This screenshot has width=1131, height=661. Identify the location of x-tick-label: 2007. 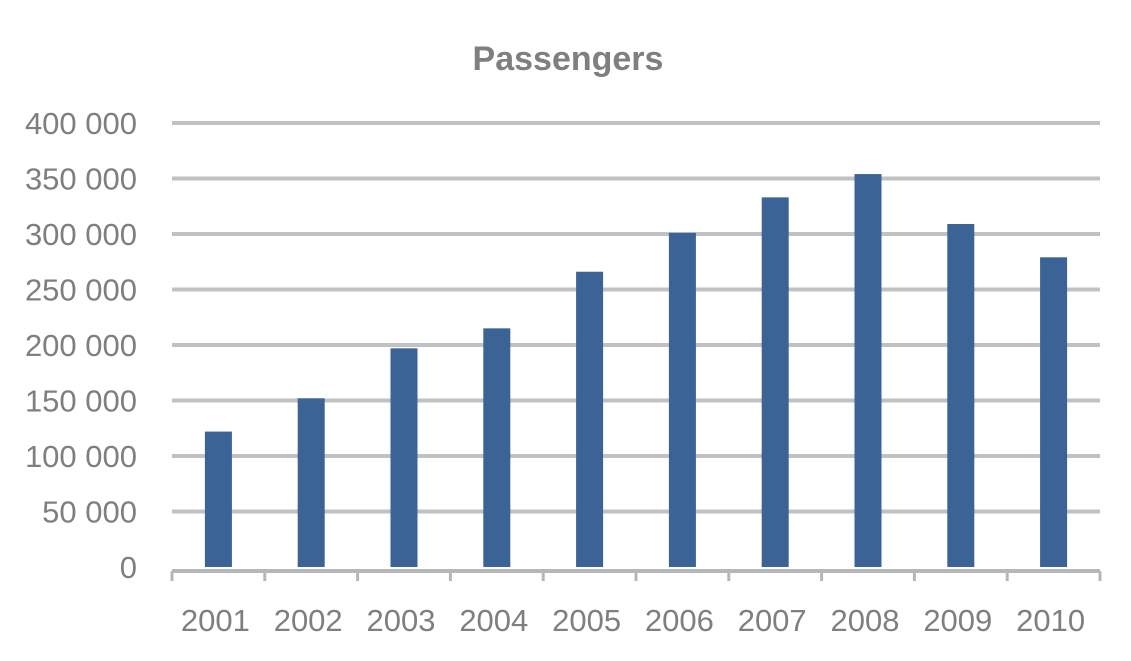
(772, 620).